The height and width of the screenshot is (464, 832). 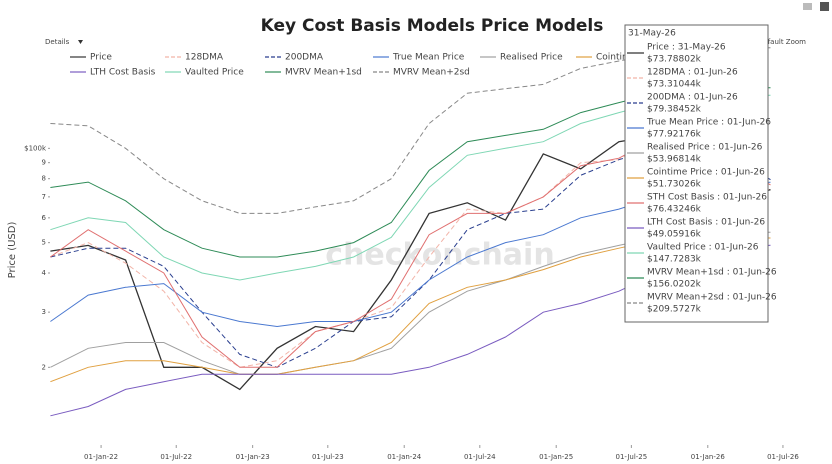 I want to click on tooltip-label: Vaulted Price : 01-Jun-26, so click(x=703, y=248).